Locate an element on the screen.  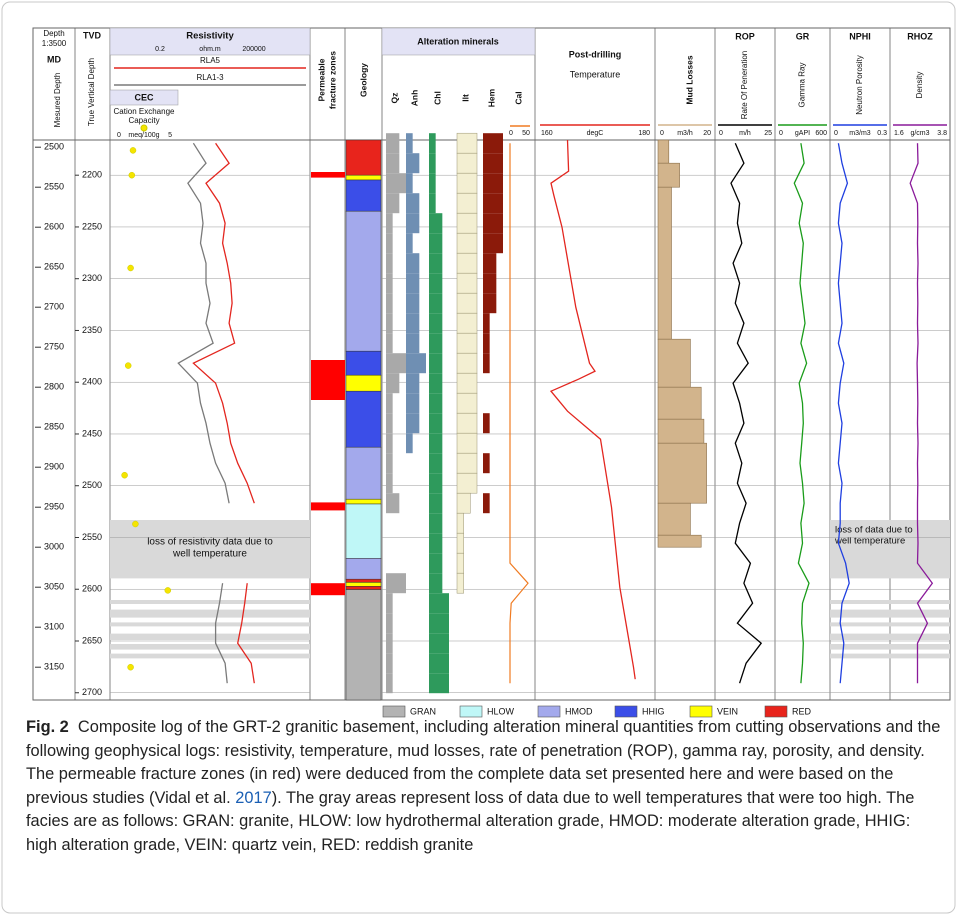
citation-link: 2017 is located at coordinates (253, 797).